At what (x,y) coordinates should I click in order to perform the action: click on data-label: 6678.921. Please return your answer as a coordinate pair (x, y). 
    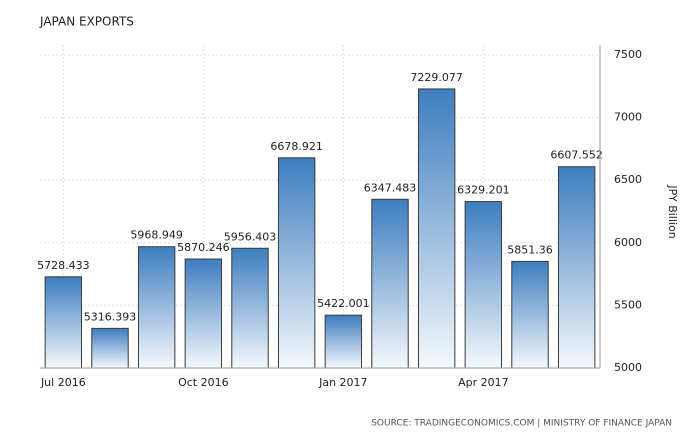
    Looking at the image, I should click on (296, 146).